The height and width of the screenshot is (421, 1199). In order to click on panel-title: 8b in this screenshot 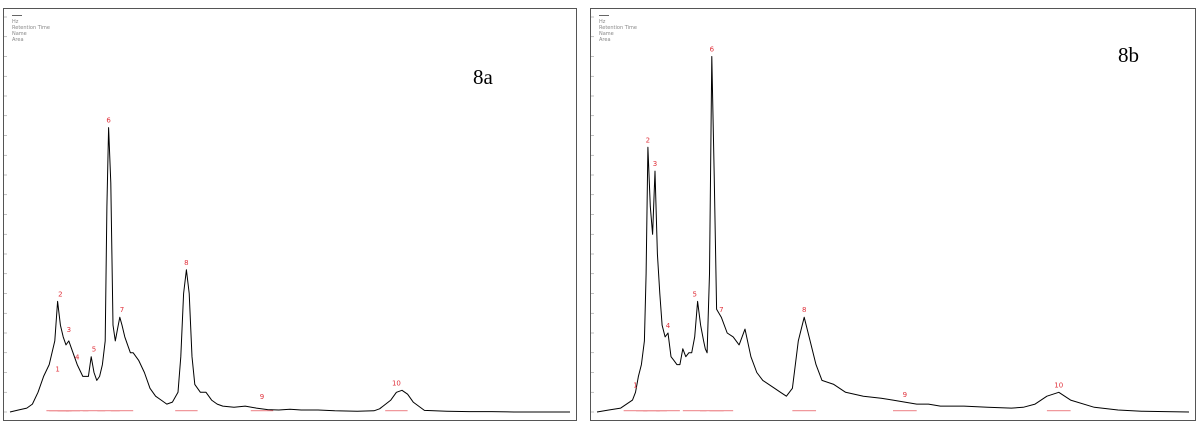, I will do `click(1128, 55)`.